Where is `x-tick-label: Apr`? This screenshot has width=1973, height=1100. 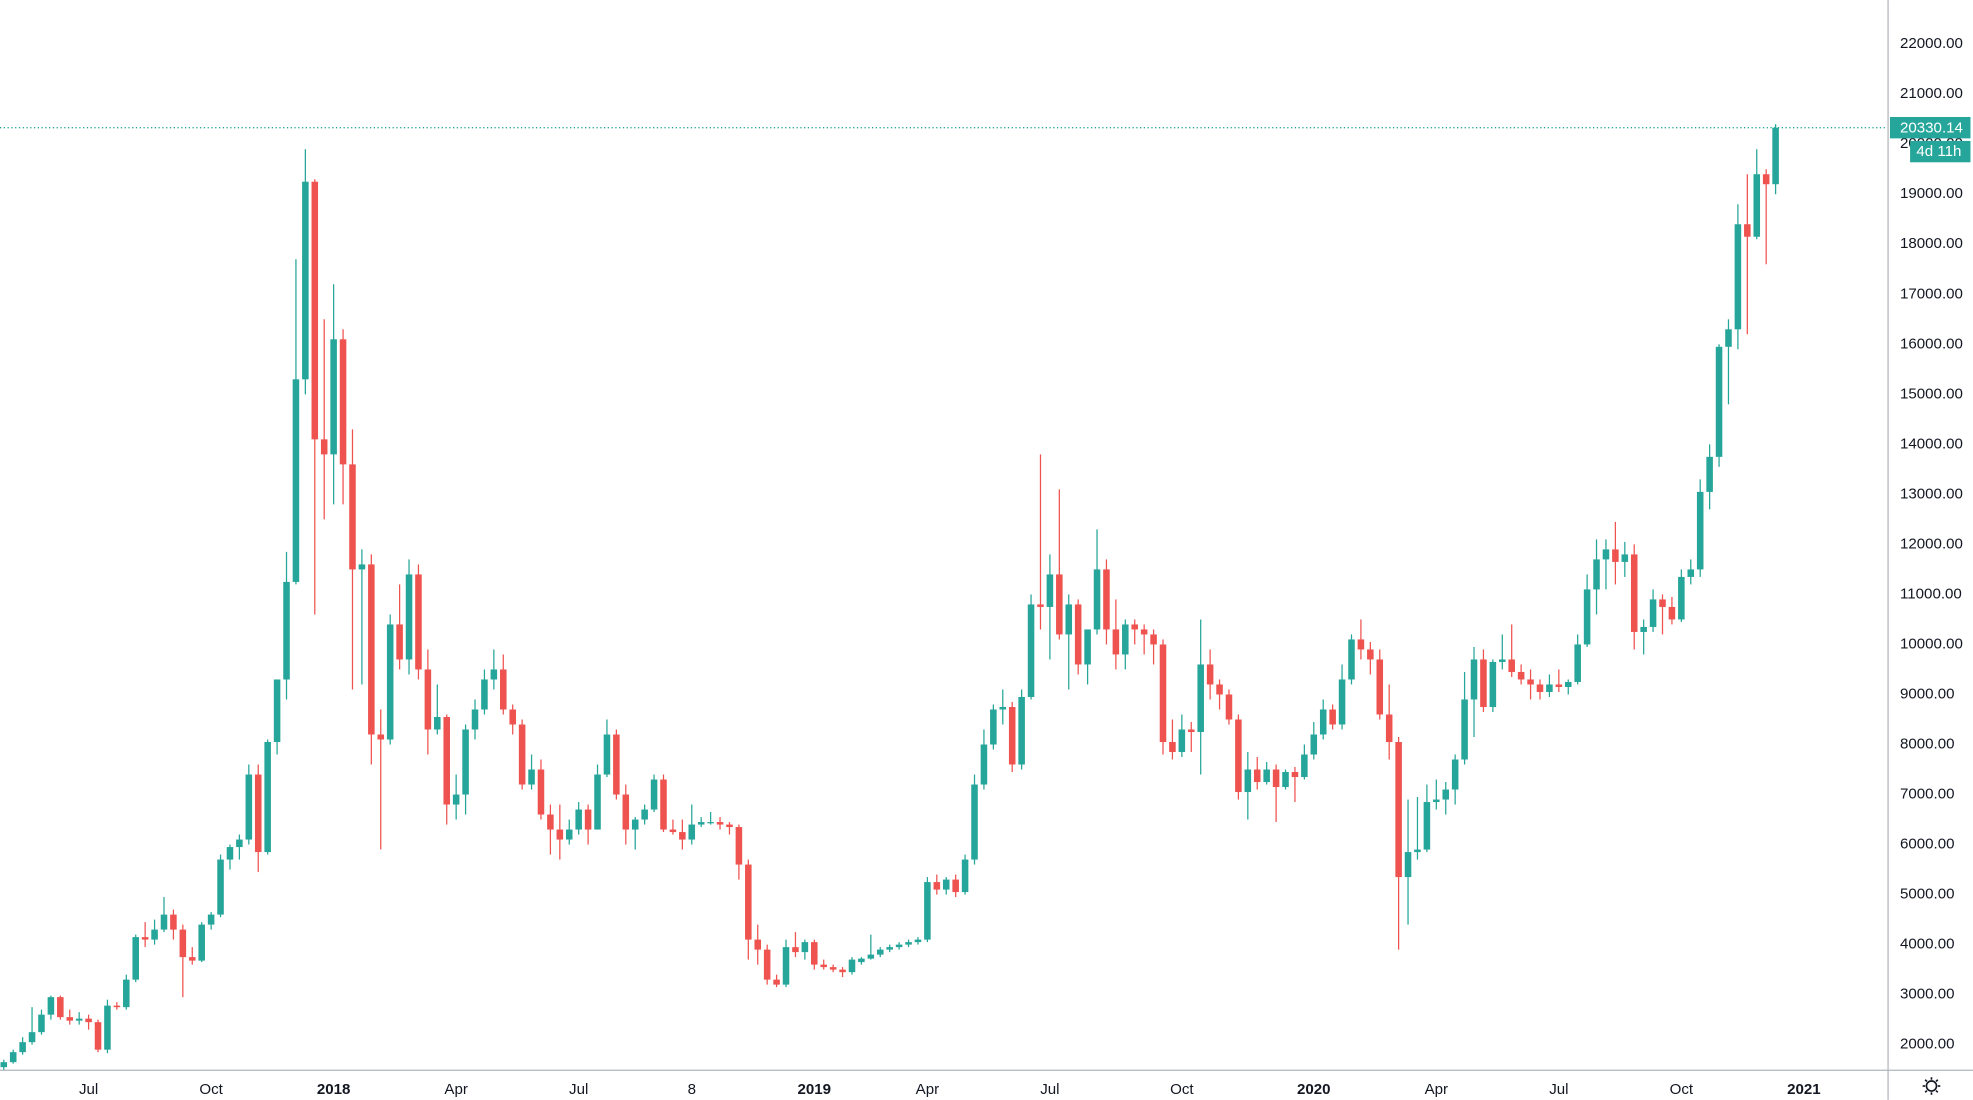 x-tick-label: Apr is located at coordinates (455, 1089).